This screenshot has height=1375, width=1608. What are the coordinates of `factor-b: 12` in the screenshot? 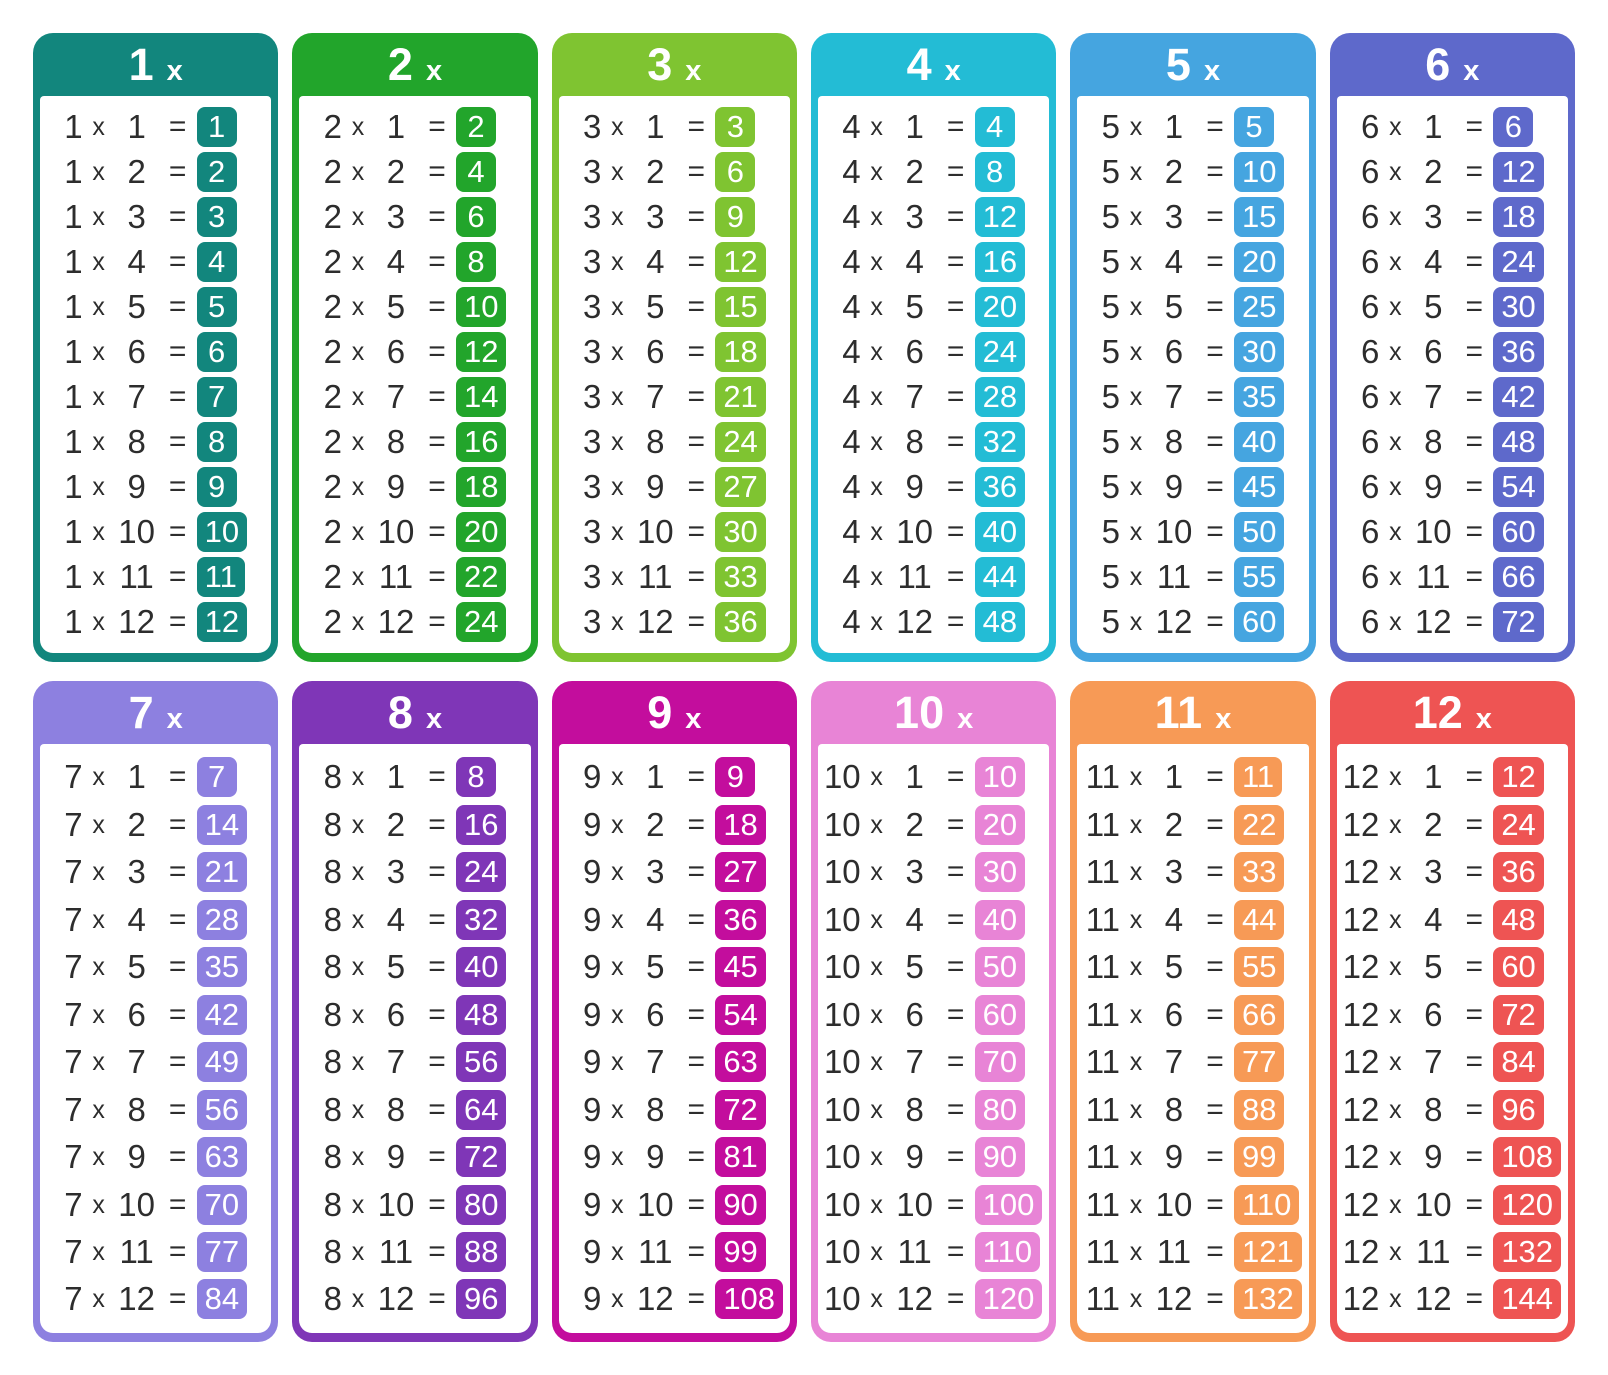 It's located at (137, 621).